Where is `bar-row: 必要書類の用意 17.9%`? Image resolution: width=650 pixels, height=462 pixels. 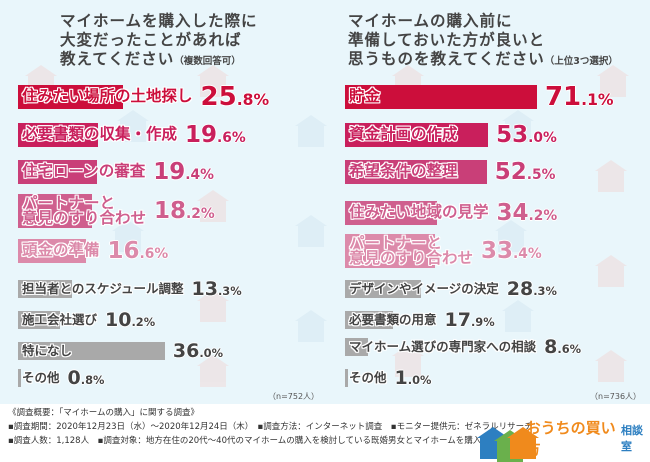
bar-row: 必要書類の用意 17.9% is located at coordinates (420, 320).